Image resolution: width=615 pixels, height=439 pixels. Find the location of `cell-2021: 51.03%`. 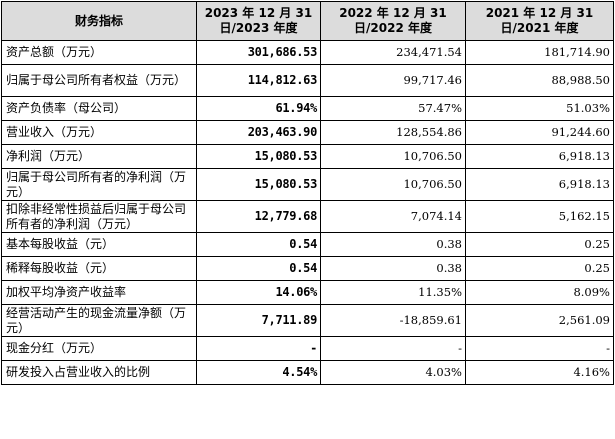

cell-2021: 51.03% is located at coordinates (539, 108).